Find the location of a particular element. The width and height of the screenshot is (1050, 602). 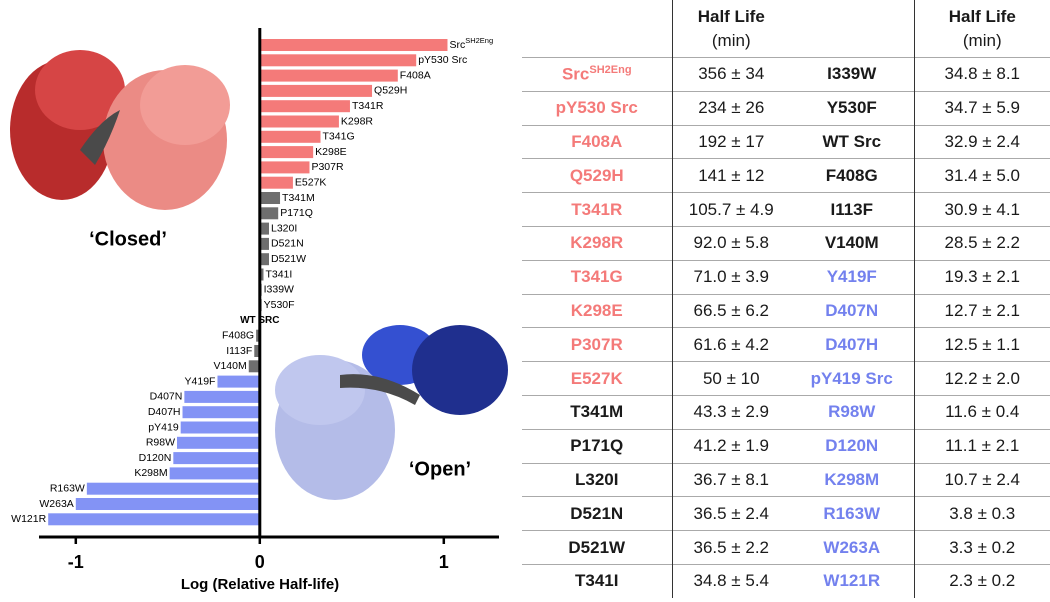

half-life: 50 ± 10 is located at coordinates (730, 378).